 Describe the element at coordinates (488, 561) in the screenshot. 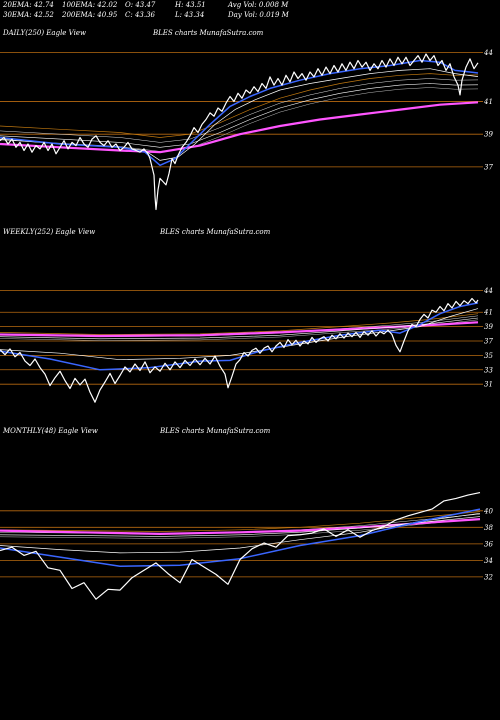

I see `monthly-tick-label: 34` at that location.